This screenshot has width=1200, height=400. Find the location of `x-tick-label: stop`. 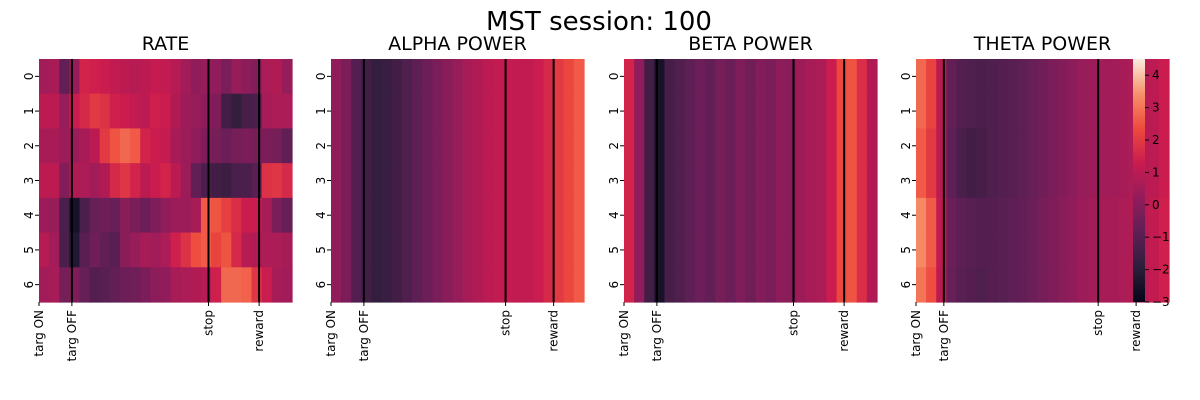

x-tick-label: stop is located at coordinates (794, 323).